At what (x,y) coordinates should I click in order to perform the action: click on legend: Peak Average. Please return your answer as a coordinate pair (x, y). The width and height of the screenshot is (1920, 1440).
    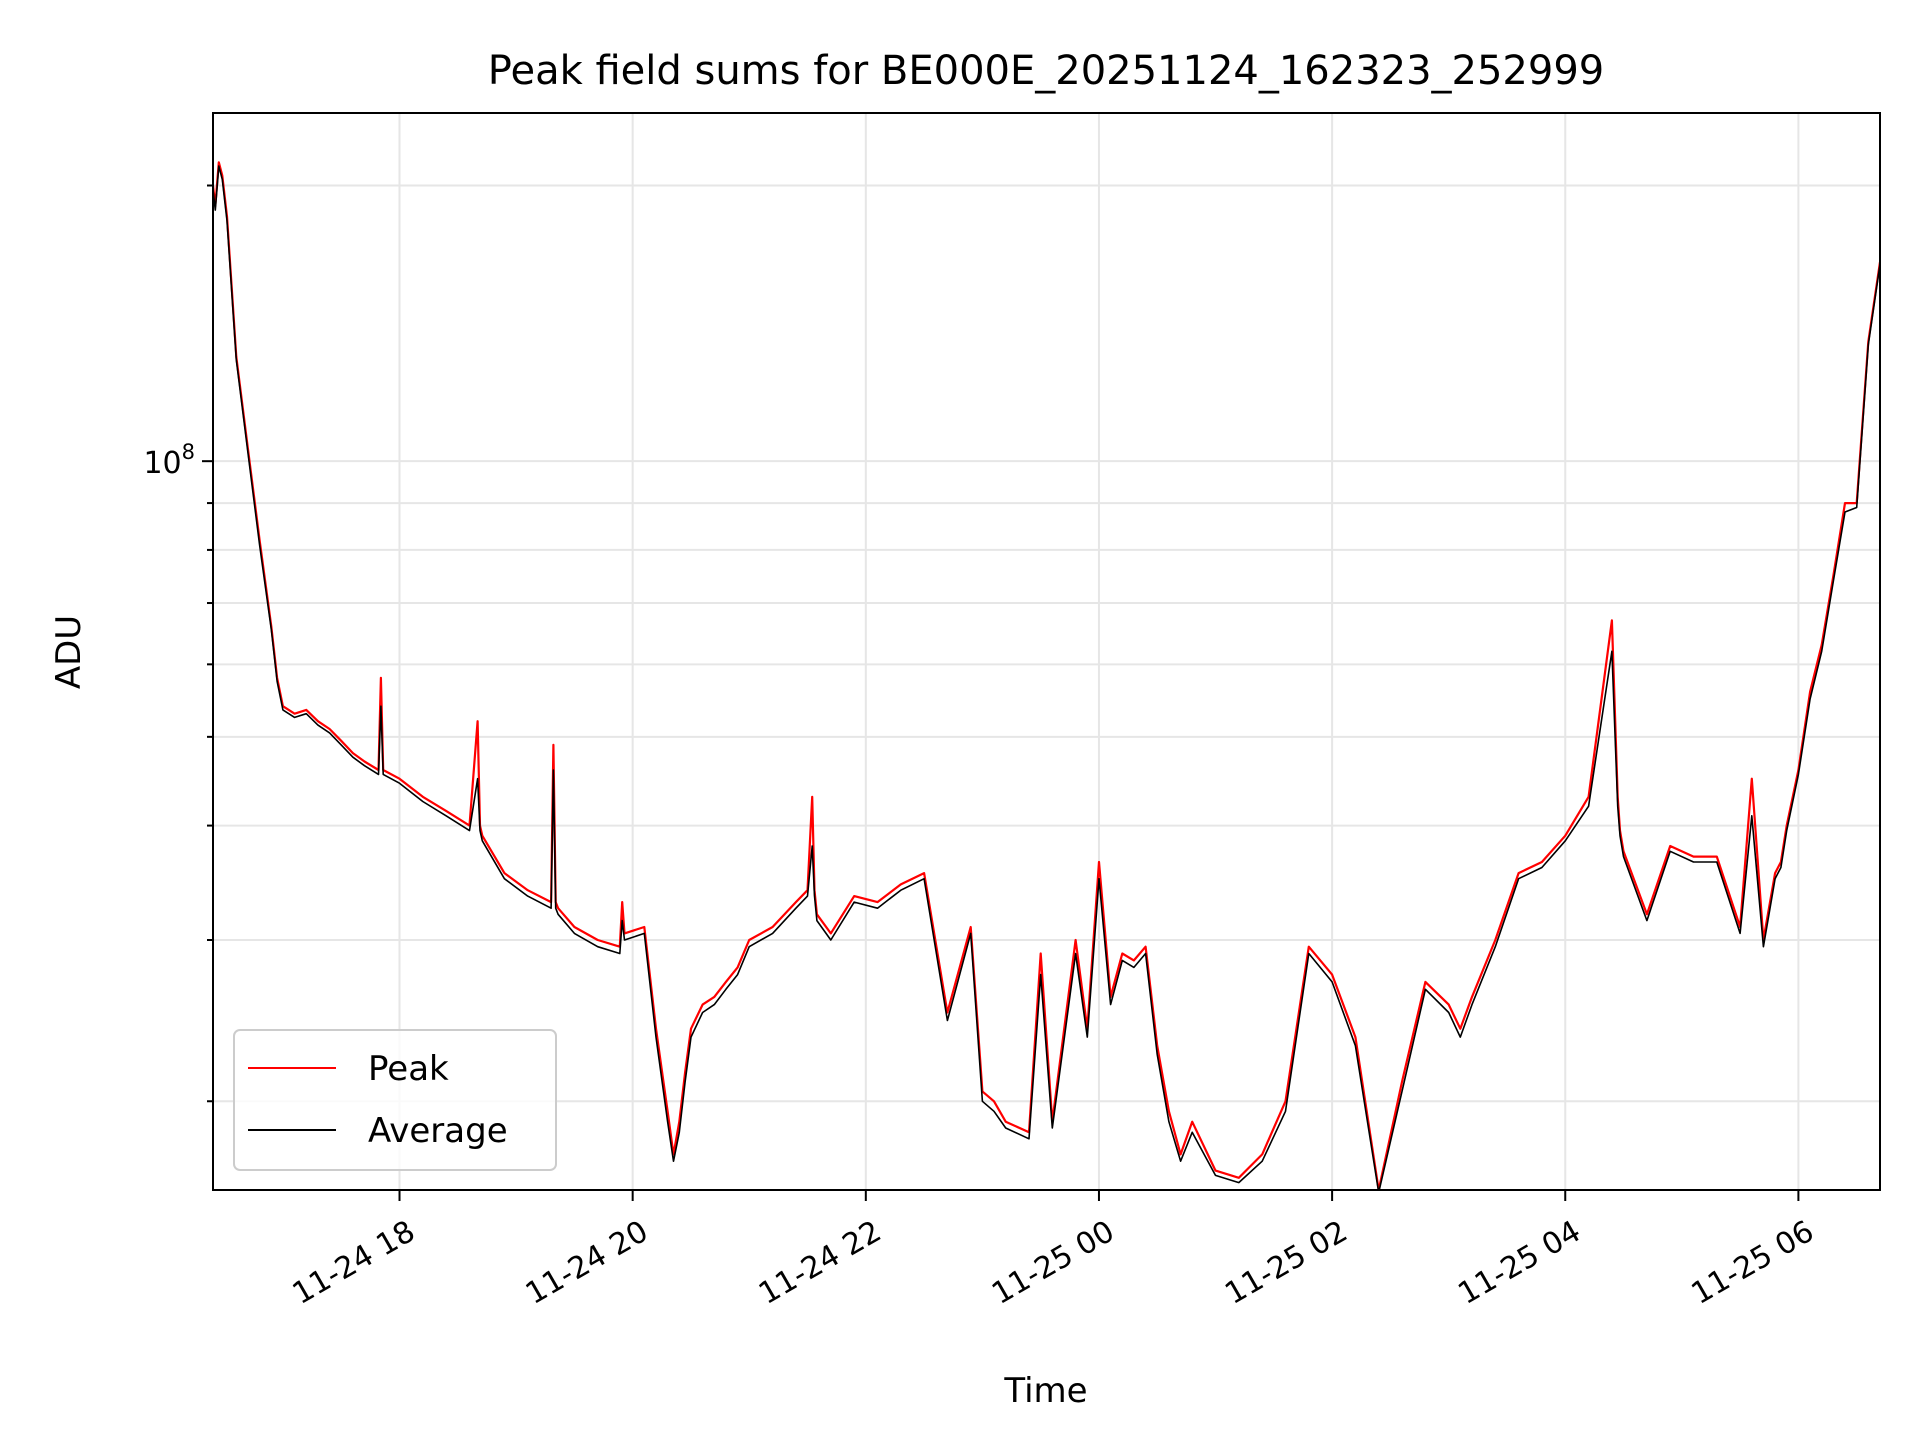
    Looking at the image, I should click on (395, 1100).